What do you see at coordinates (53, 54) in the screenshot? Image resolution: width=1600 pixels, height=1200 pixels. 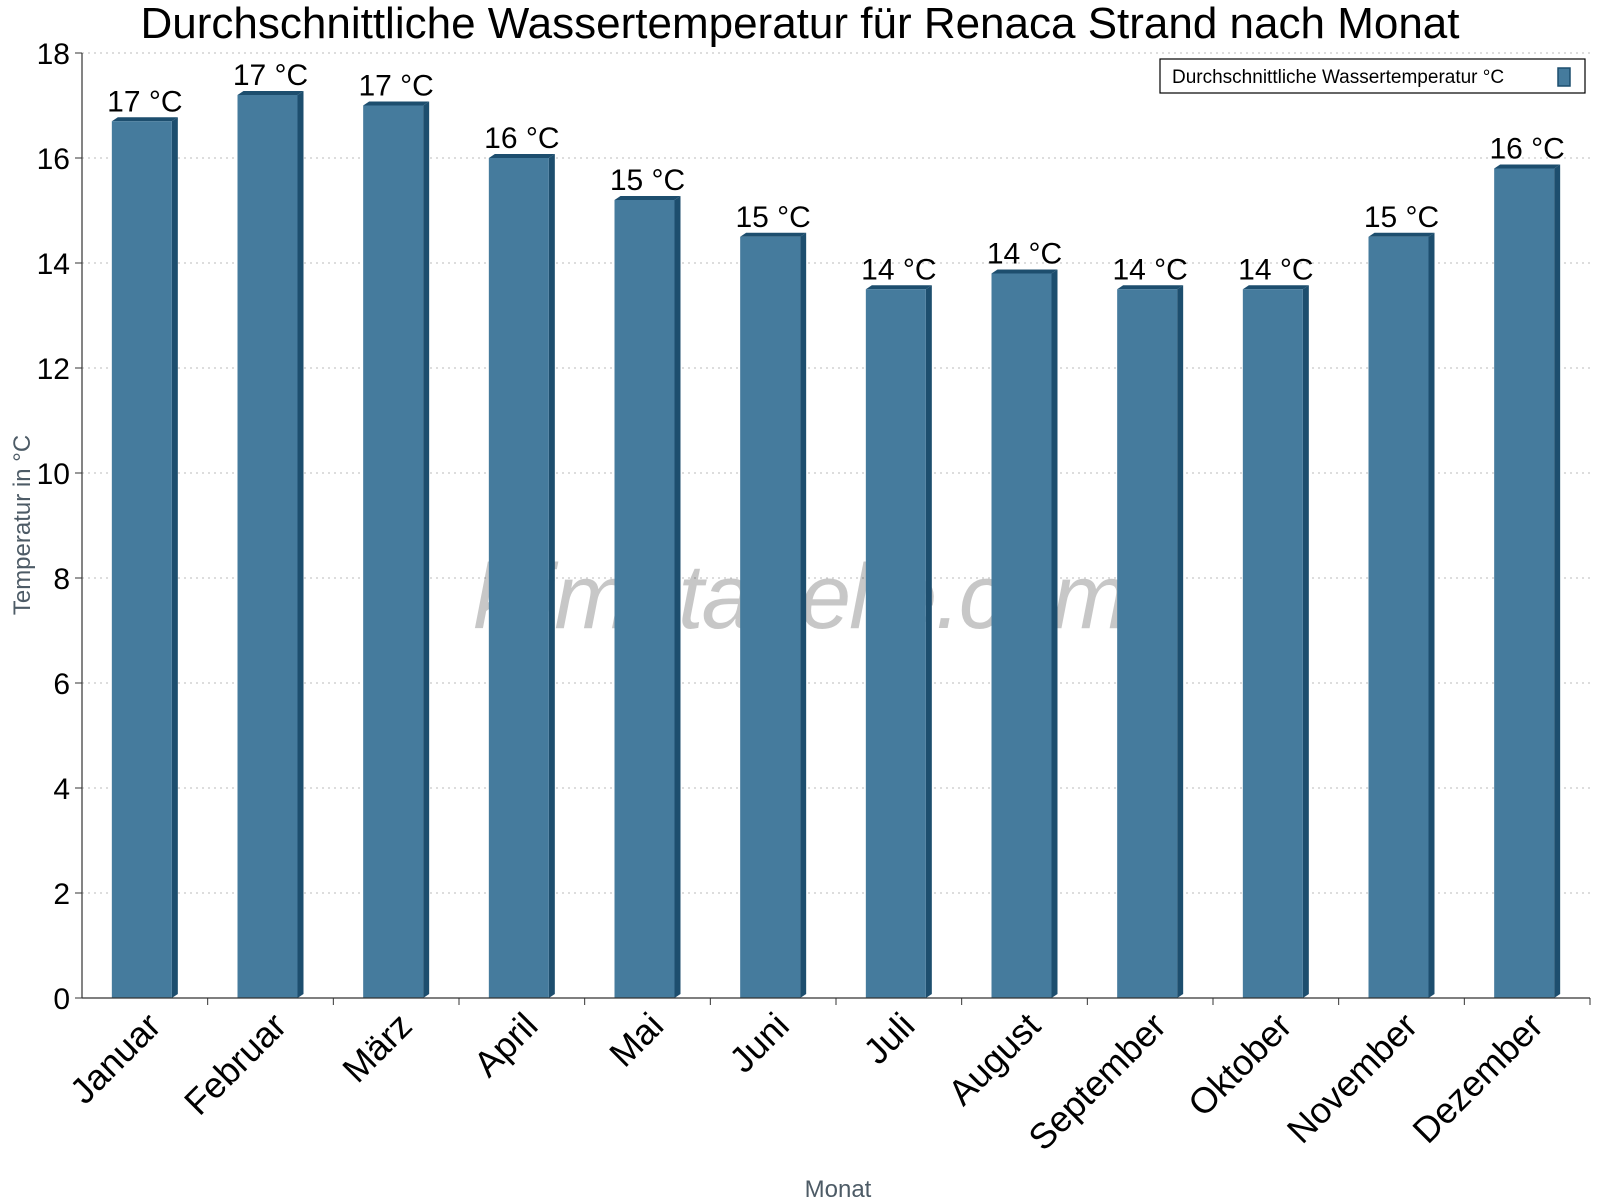 I see `y-tick-label: 18` at bounding box center [53, 54].